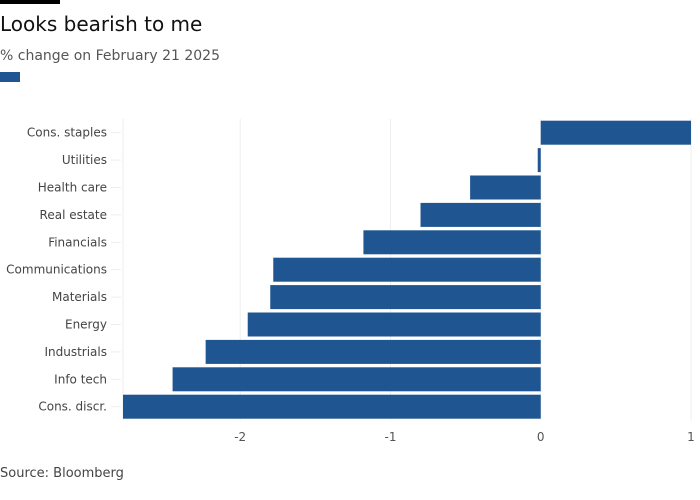 Image resolution: width=700 pixels, height=500 pixels. What do you see at coordinates (72, 407) in the screenshot?
I see `category-label: Cons. discr.` at bounding box center [72, 407].